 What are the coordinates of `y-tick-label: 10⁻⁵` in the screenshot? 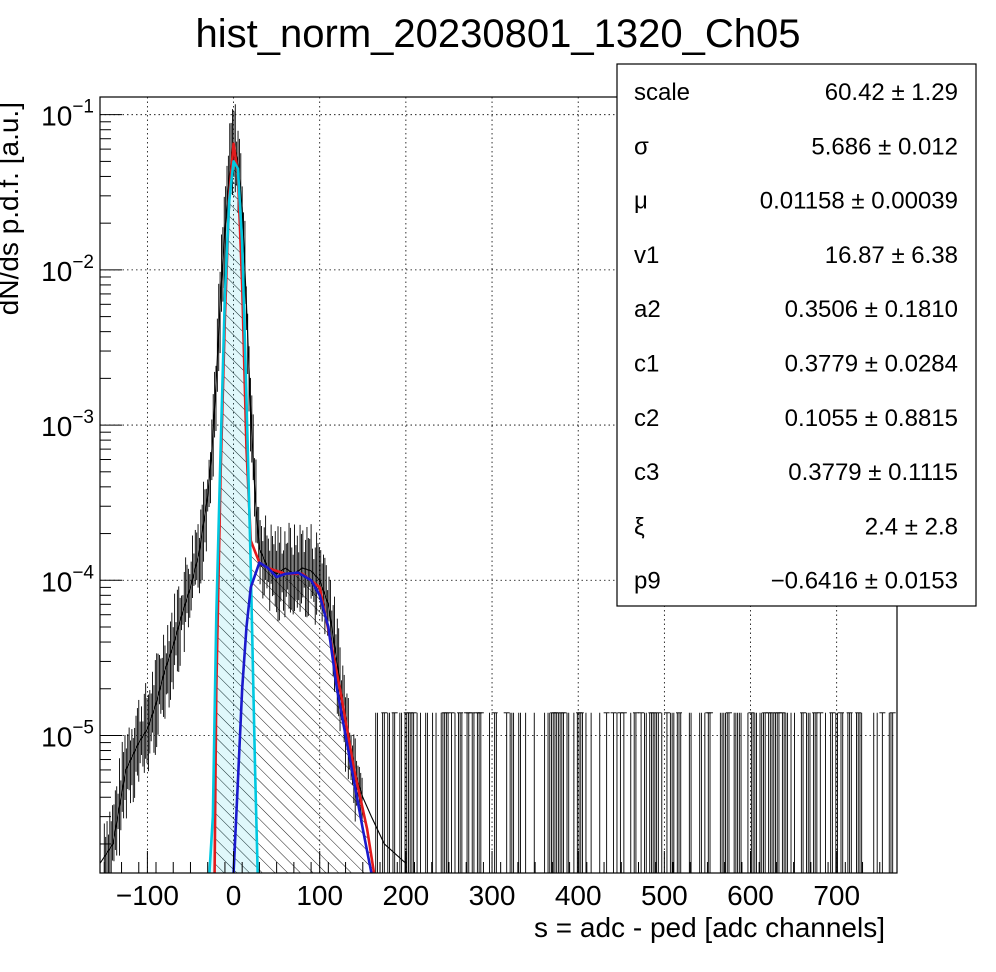 It's located at (67, 734).